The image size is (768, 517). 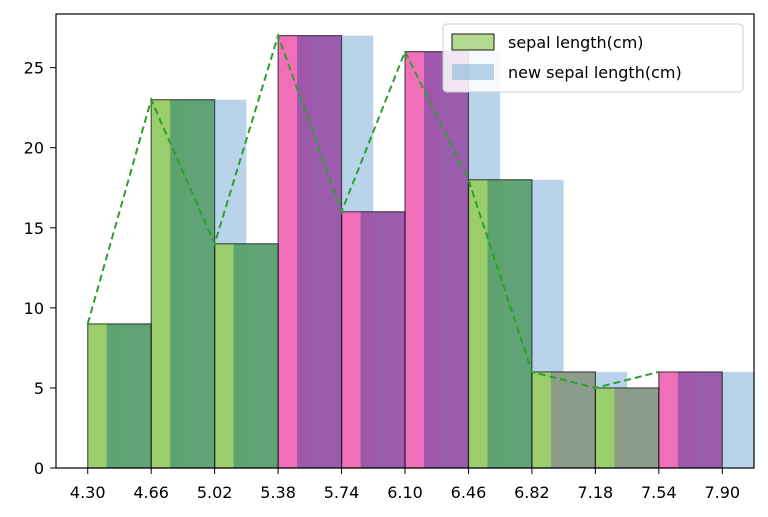 I want to click on y-tick-label: 10, so click(x=34, y=308).